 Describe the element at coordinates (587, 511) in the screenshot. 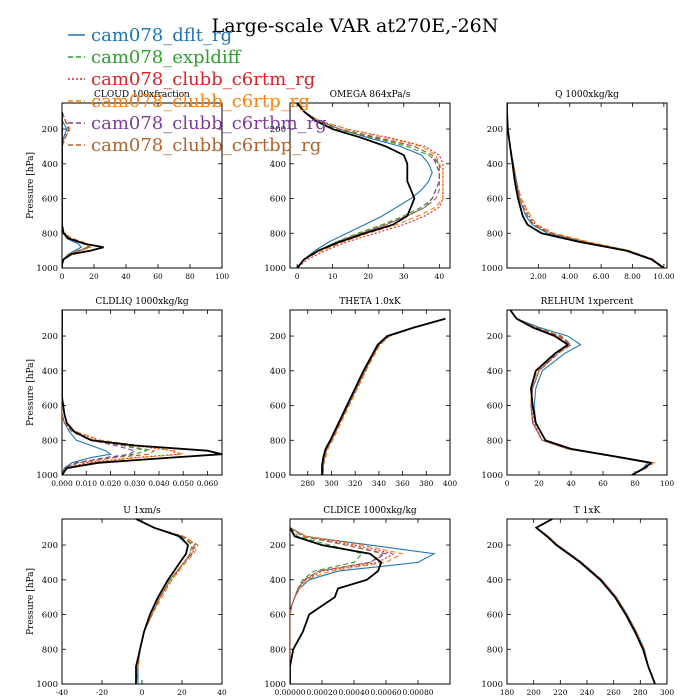

I see `panel-title: T 1xK` at that location.